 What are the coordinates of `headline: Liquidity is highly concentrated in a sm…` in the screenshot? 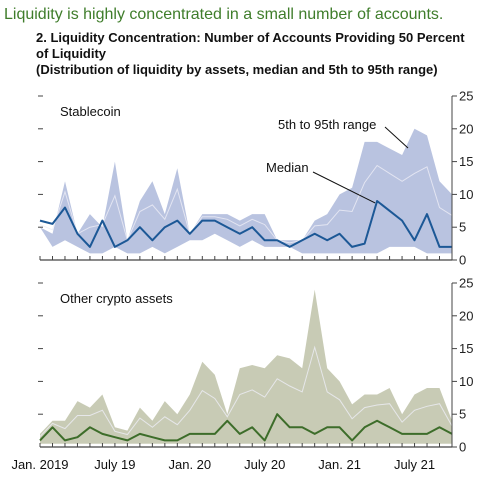 It's located at (224, 14).